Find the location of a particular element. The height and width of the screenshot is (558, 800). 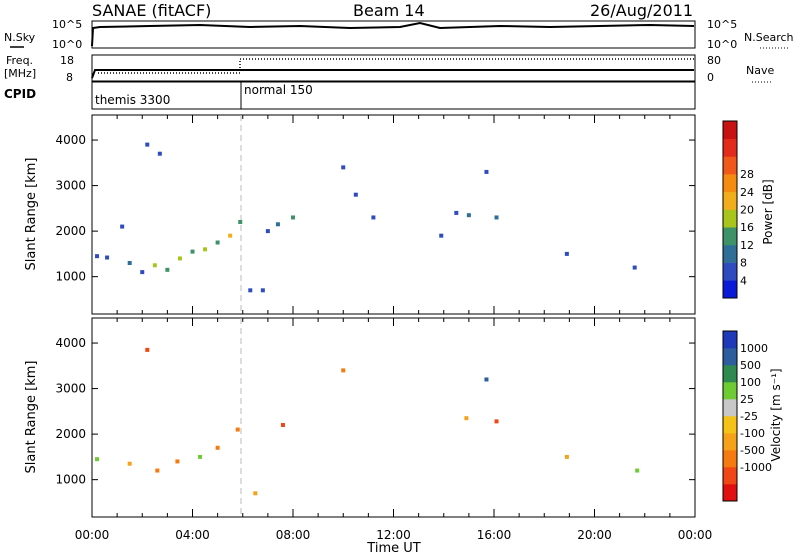

noise-left-tick-bottom: 10^0 is located at coordinates (67, 44).